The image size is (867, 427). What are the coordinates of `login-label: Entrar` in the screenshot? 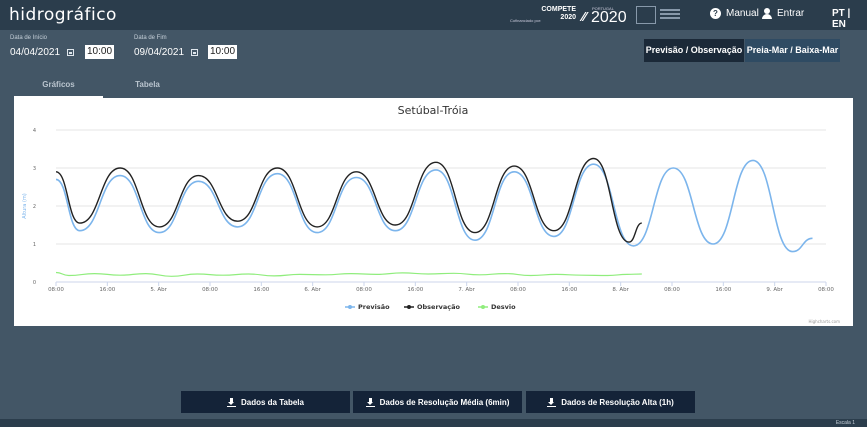 It's located at (791, 13).